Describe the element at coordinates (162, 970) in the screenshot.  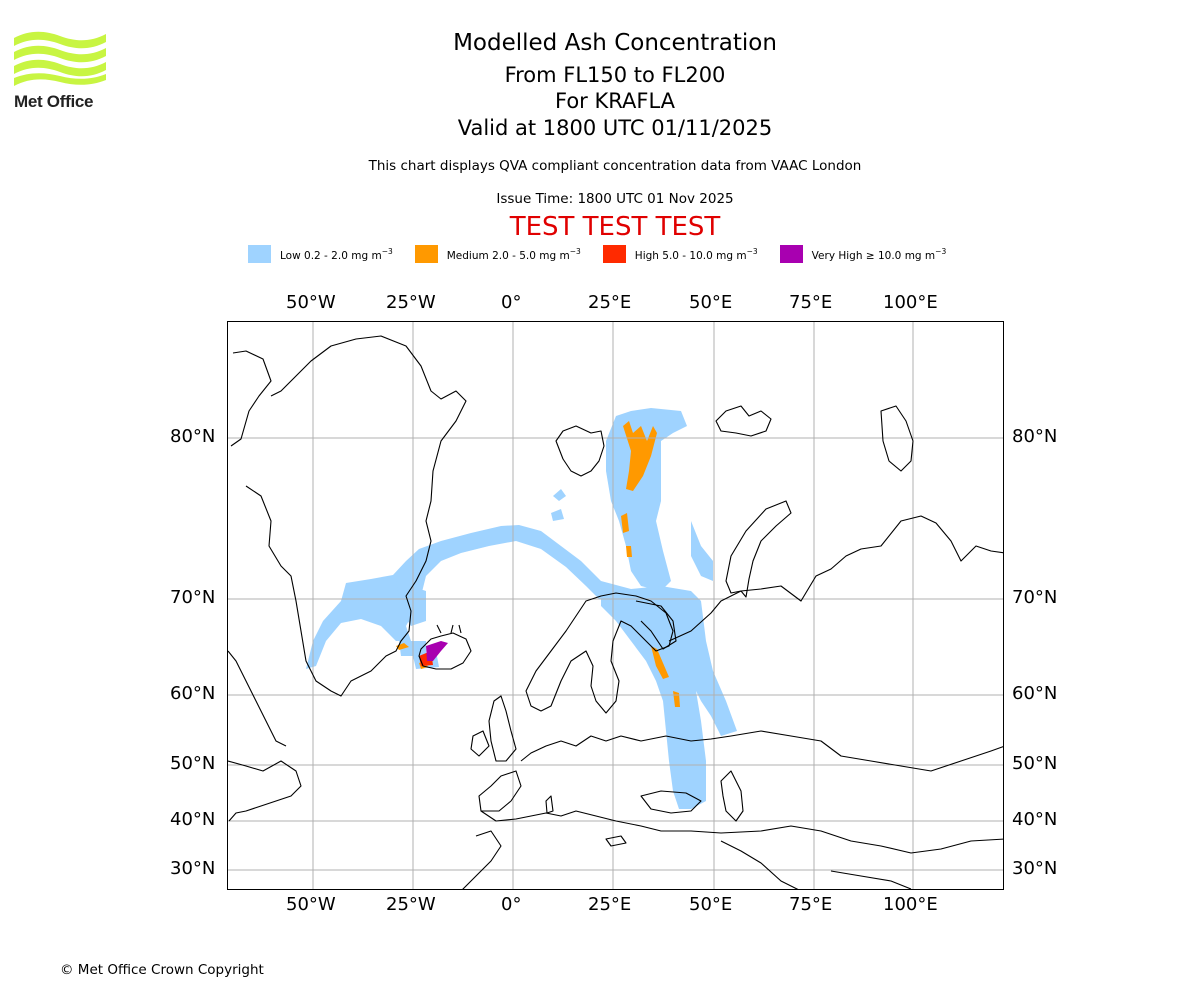
I see `copyright-notice: © Met Office Crown Copyright` at that location.